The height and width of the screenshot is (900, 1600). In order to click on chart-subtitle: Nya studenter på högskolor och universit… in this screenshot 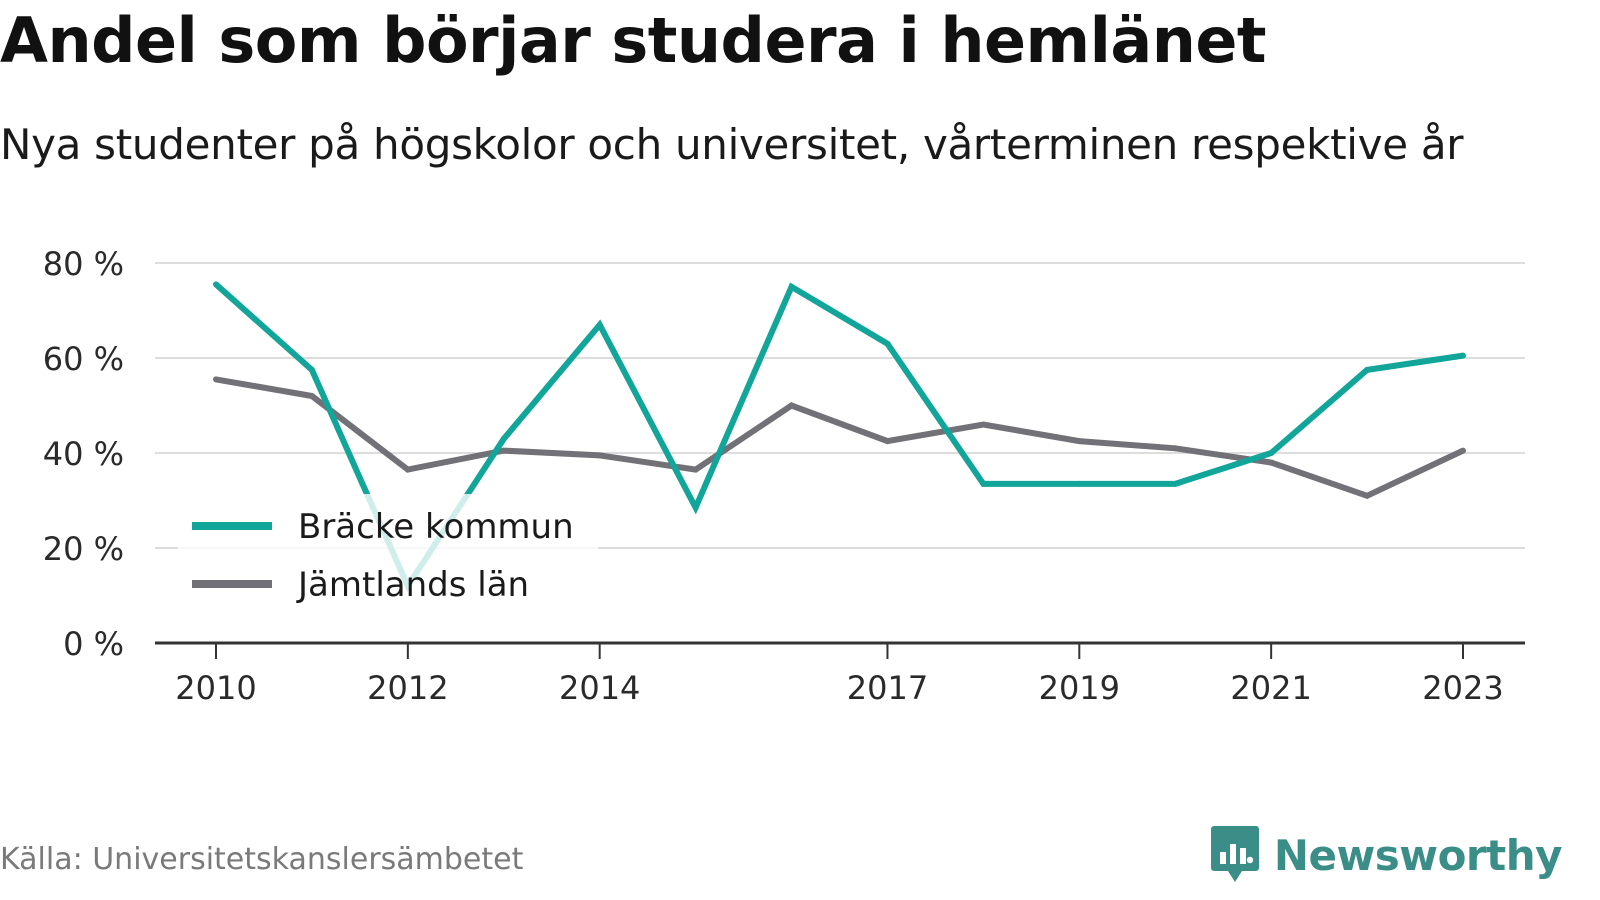, I will do `click(732, 144)`.